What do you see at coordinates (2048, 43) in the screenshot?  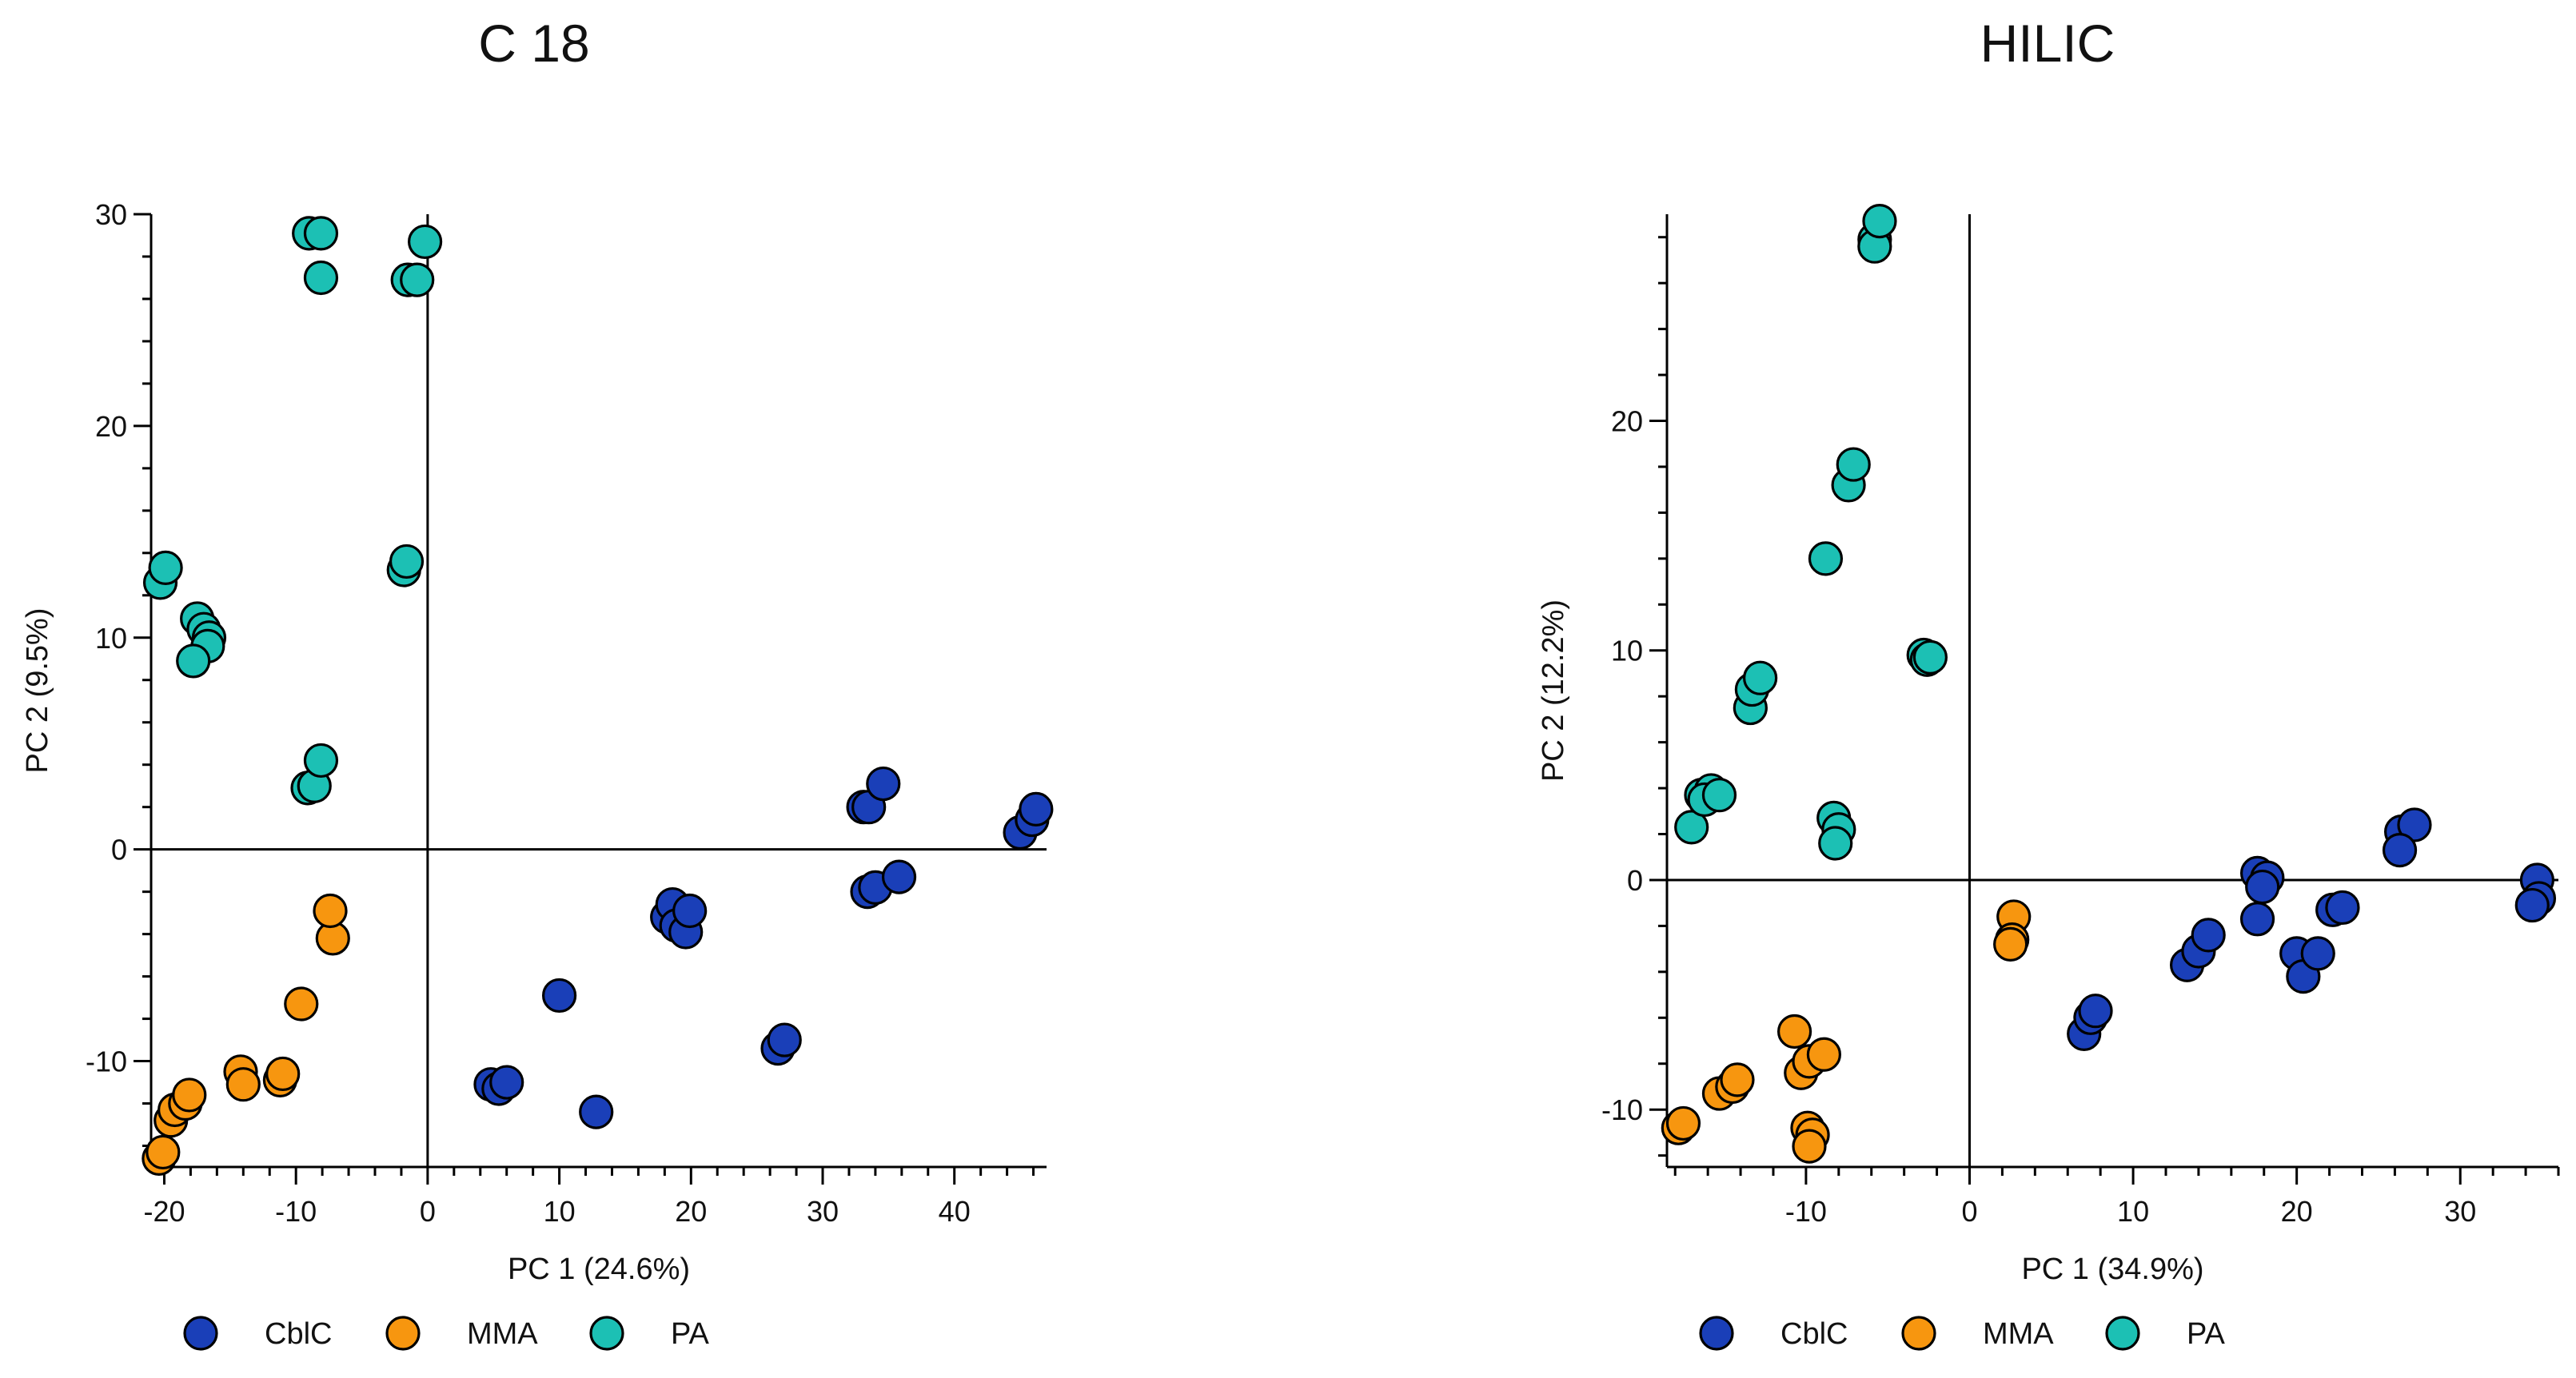 I see `chart-title-hilic: HILIC` at bounding box center [2048, 43].